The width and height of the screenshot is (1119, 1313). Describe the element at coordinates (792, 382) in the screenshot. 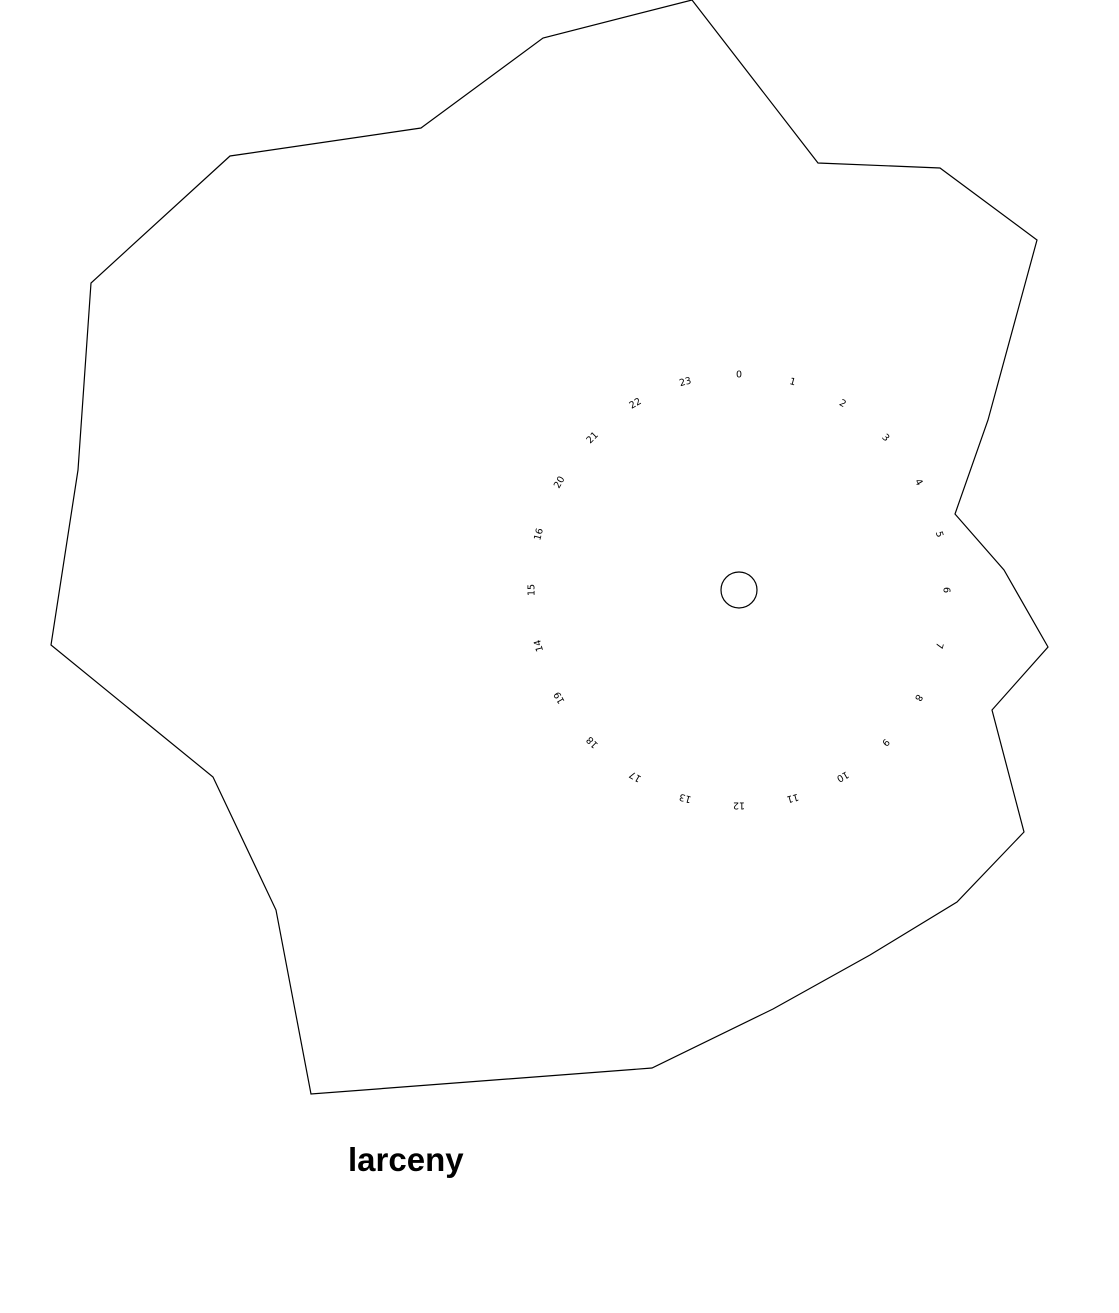

I see `hour-label-1: 1` at that location.